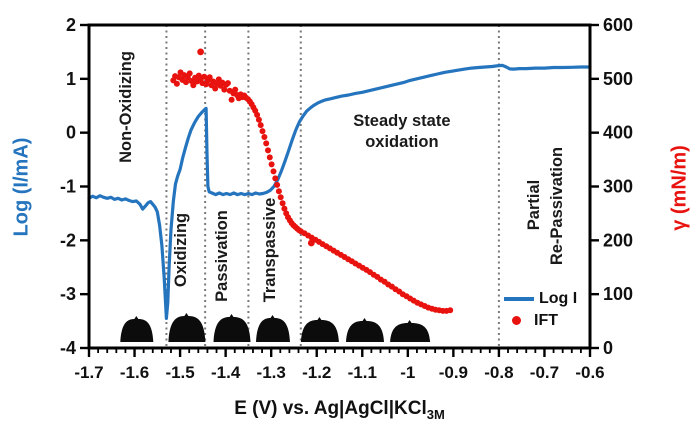 This screenshot has width=698, height=439. What do you see at coordinates (68, 187) in the screenshot?
I see `left-y-tick-label: -1` at bounding box center [68, 187].